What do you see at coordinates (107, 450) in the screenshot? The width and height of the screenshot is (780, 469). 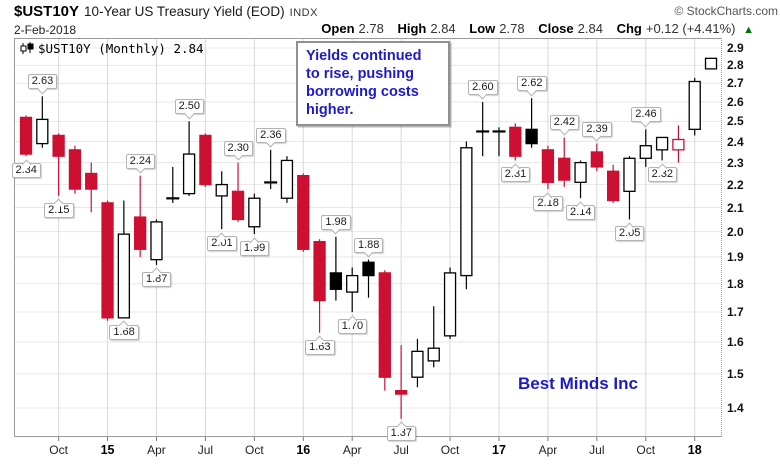 I see `x-axis-tick-label: 15` at bounding box center [107, 450].